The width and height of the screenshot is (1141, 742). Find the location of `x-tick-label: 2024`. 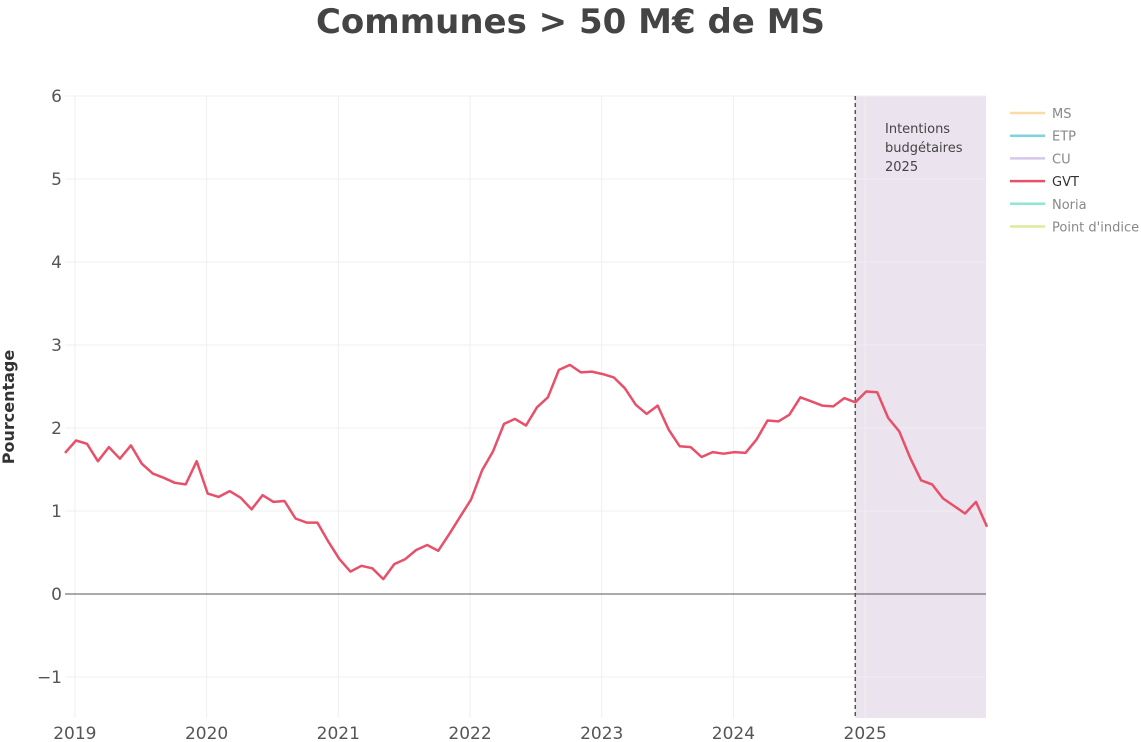

x-tick-label: 2024 is located at coordinates (733, 733).